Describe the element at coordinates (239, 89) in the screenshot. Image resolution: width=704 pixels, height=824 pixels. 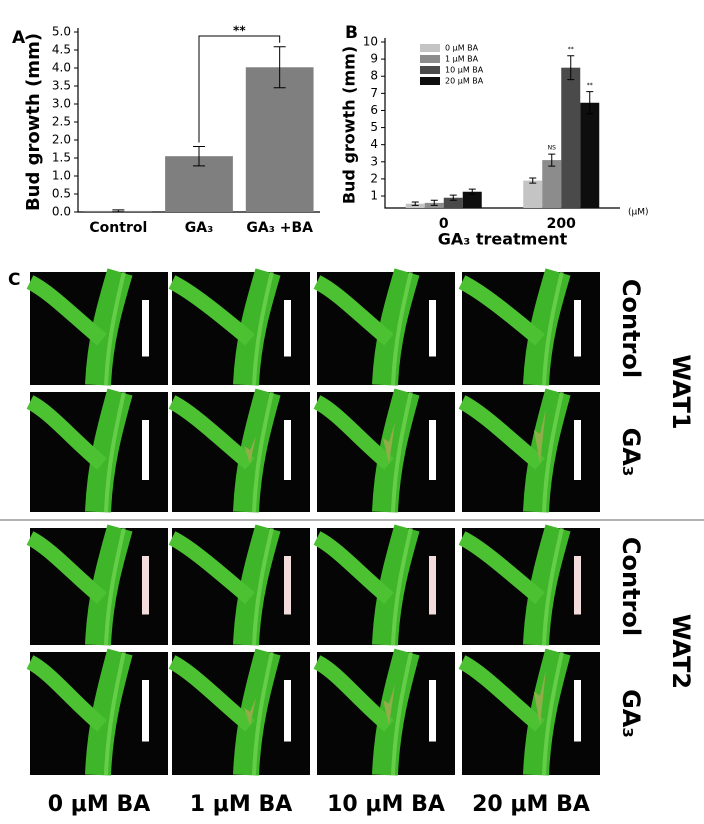
I see `significance-bracket` at that location.